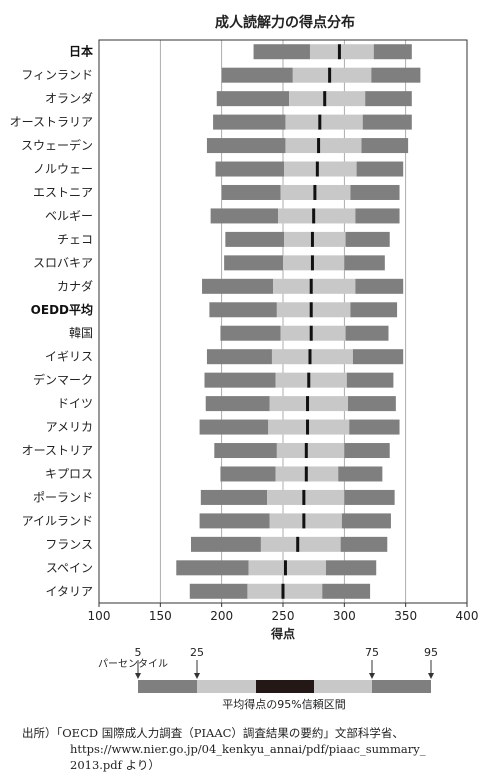 The image size is (496, 775). I want to click on legend: 5 25 75 95 パーセンタイル 平均得点の95%信頼区間, so click(268, 678).